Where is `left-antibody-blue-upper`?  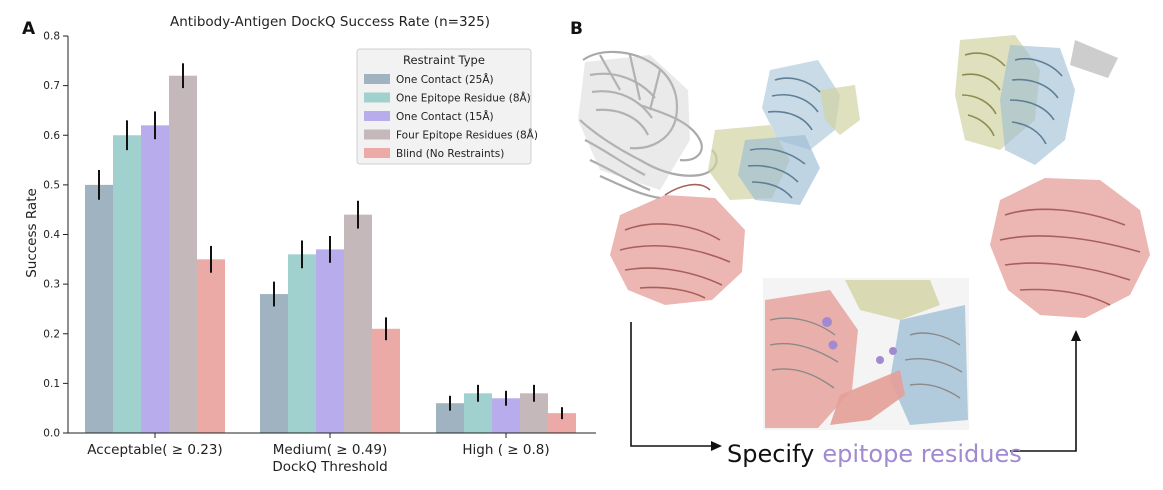
left-antibody-blue-upper is located at coordinates (801, 105).